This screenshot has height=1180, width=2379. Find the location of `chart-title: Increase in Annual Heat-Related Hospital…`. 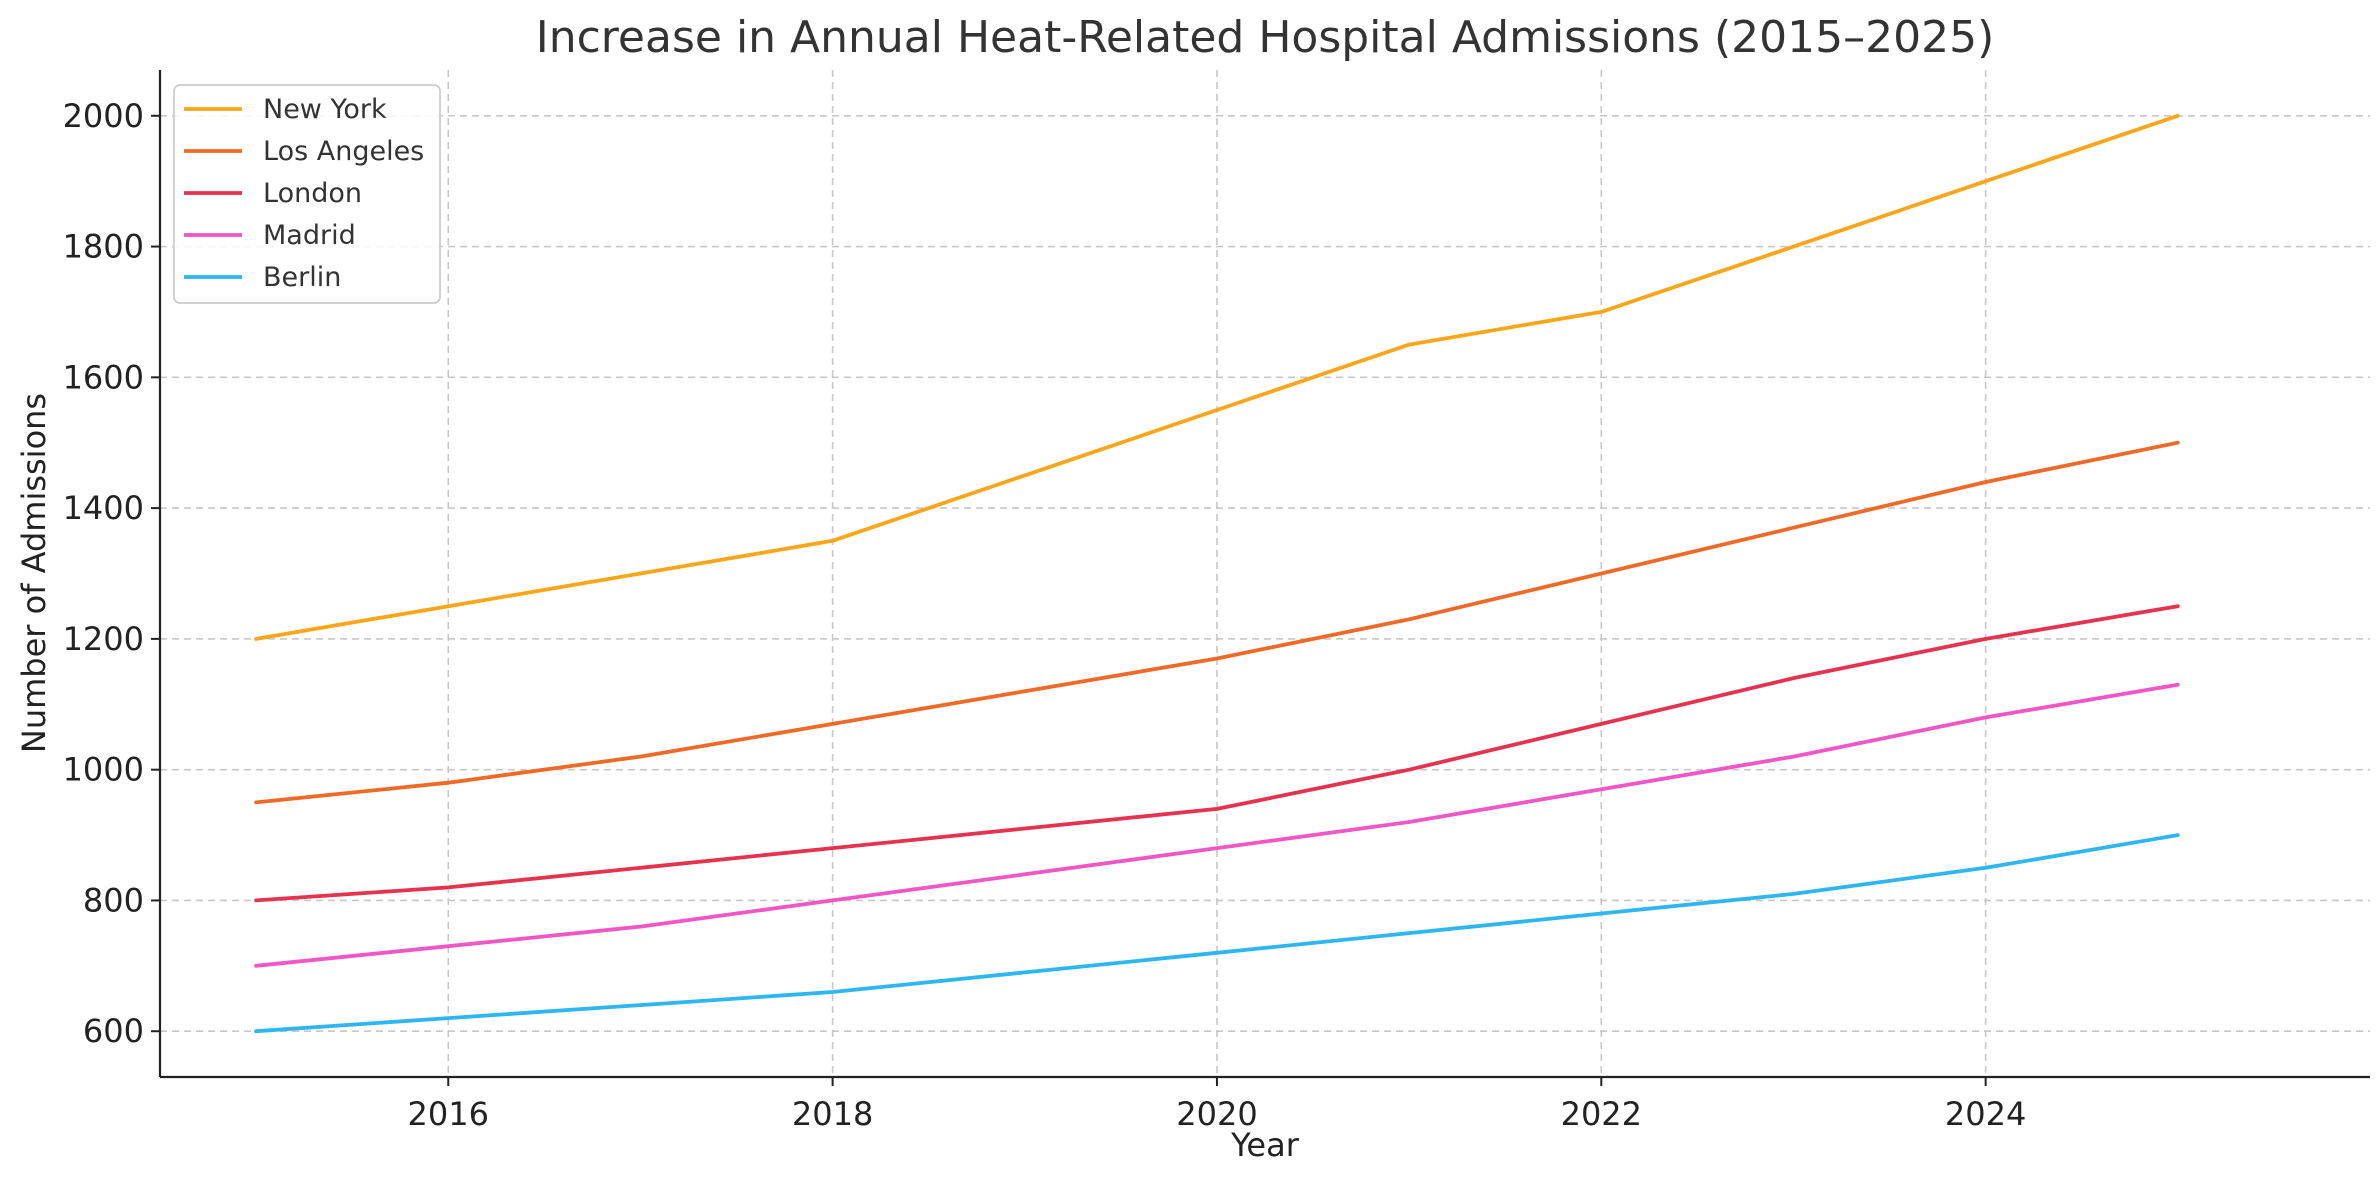

chart-title: Increase in Annual Heat-Related Hospital… is located at coordinates (1265, 37).